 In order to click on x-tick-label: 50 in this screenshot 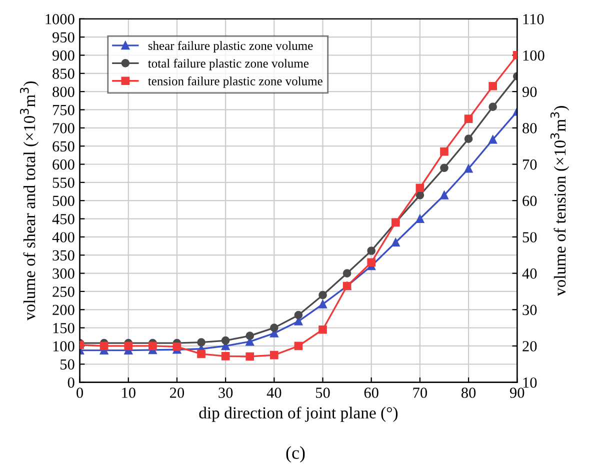, I will do `click(323, 393)`.